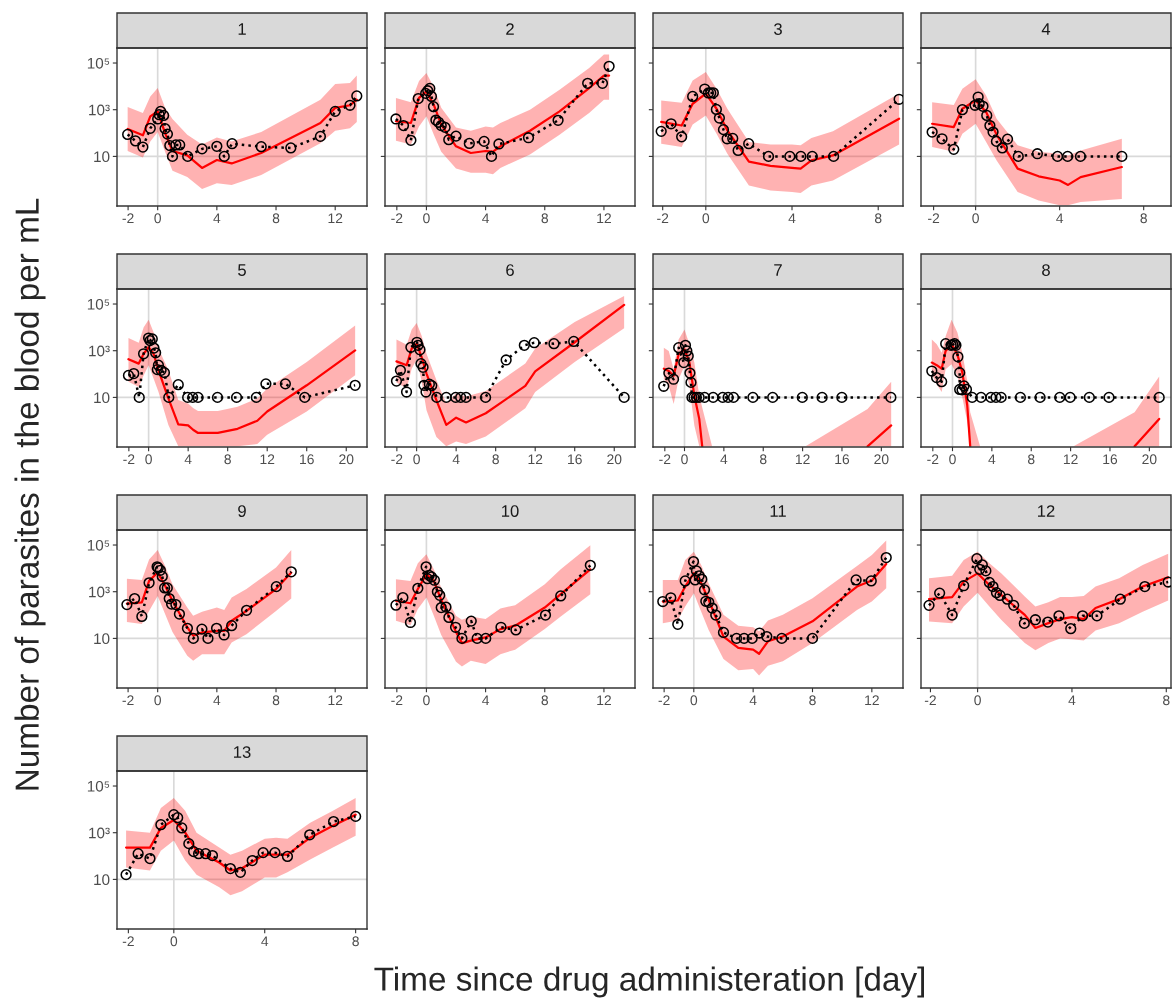  I want to click on chart-title: 2, so click(510, 29).